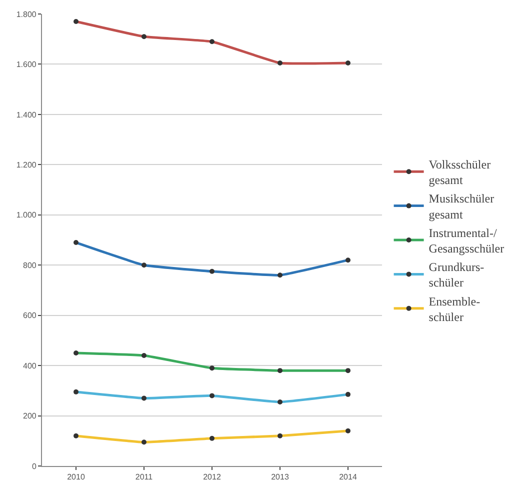  What do you see at coordinates (34, 466) in the screenshot?
I see `y-tick-label: 0` at bounding box center [34, 466].